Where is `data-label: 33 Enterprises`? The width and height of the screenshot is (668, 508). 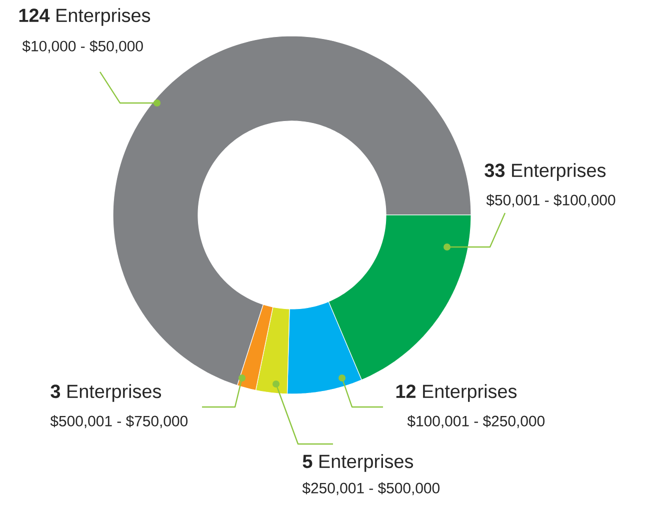
data-label: 33 Enterprises is located at coordinates (545, 172).